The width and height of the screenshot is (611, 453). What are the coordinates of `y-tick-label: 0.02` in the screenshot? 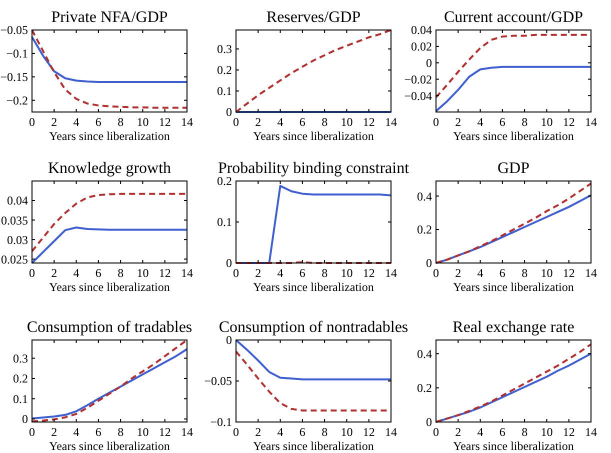 It's located at (421, 47).